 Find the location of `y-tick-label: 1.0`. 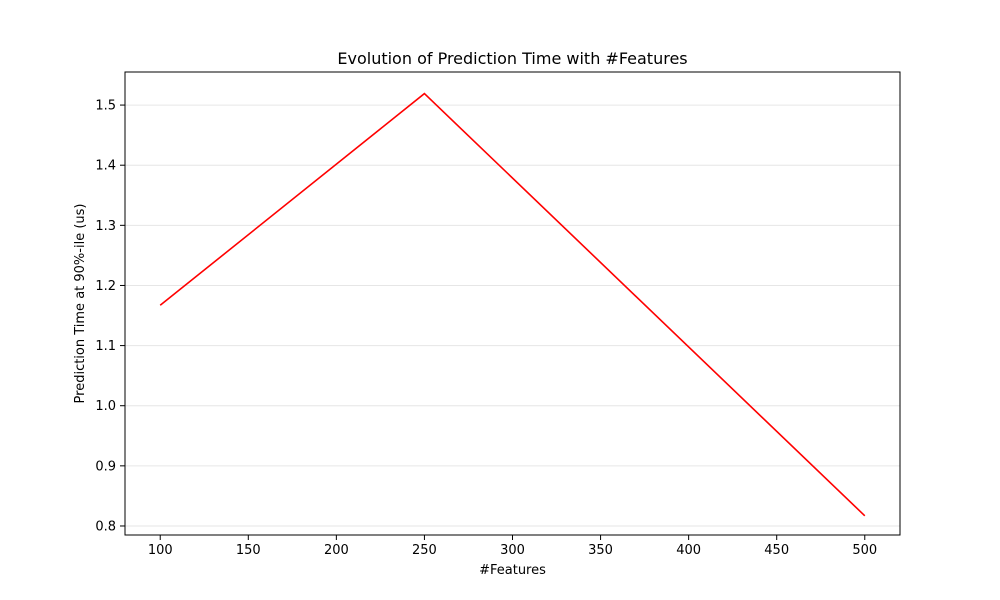

y-tick-label: 1.0 is located at coordinates (105, 406).